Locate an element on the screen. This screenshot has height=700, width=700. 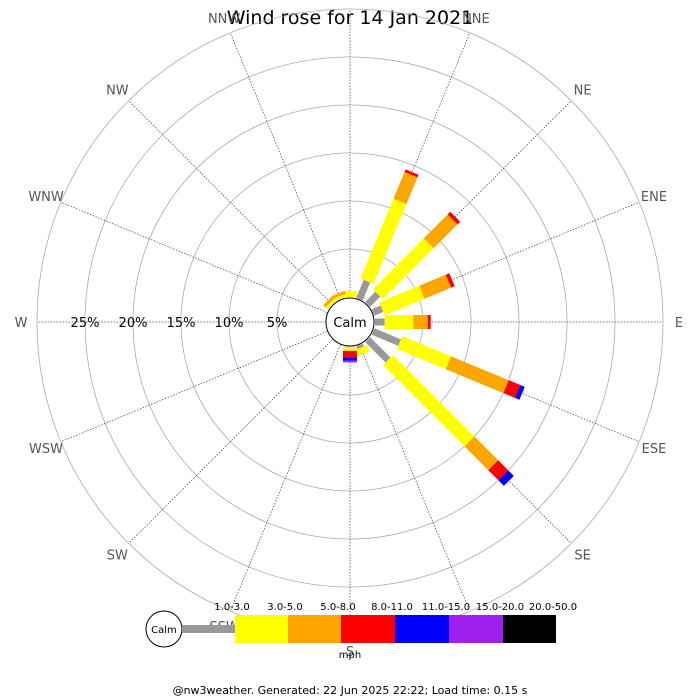
legend-swatch-20.0-50.0 is located at coordinates (529, 629).